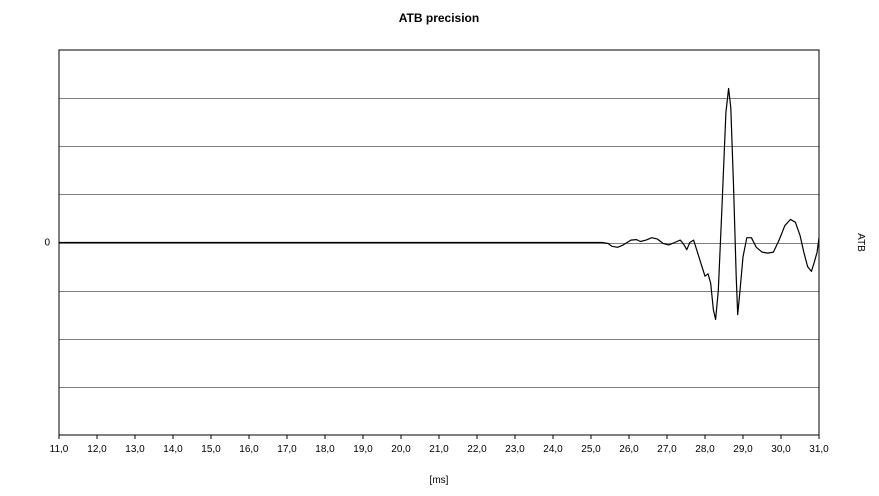 This screenshot has width=879, height=496. What do you see at coordinates (59, 449) in the screenshot?
I see `x-tick-label-0: 11,0` at bounding box center [59, 449].